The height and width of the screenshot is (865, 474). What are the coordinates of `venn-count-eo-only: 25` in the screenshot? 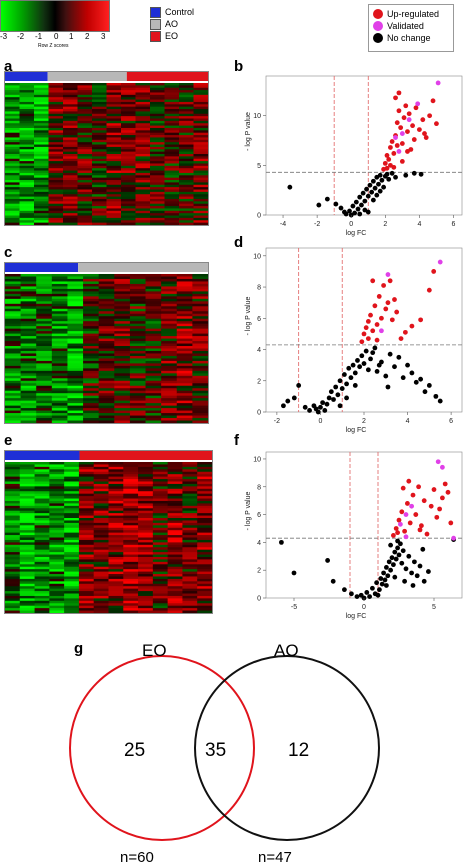 It's located at (134, 750).